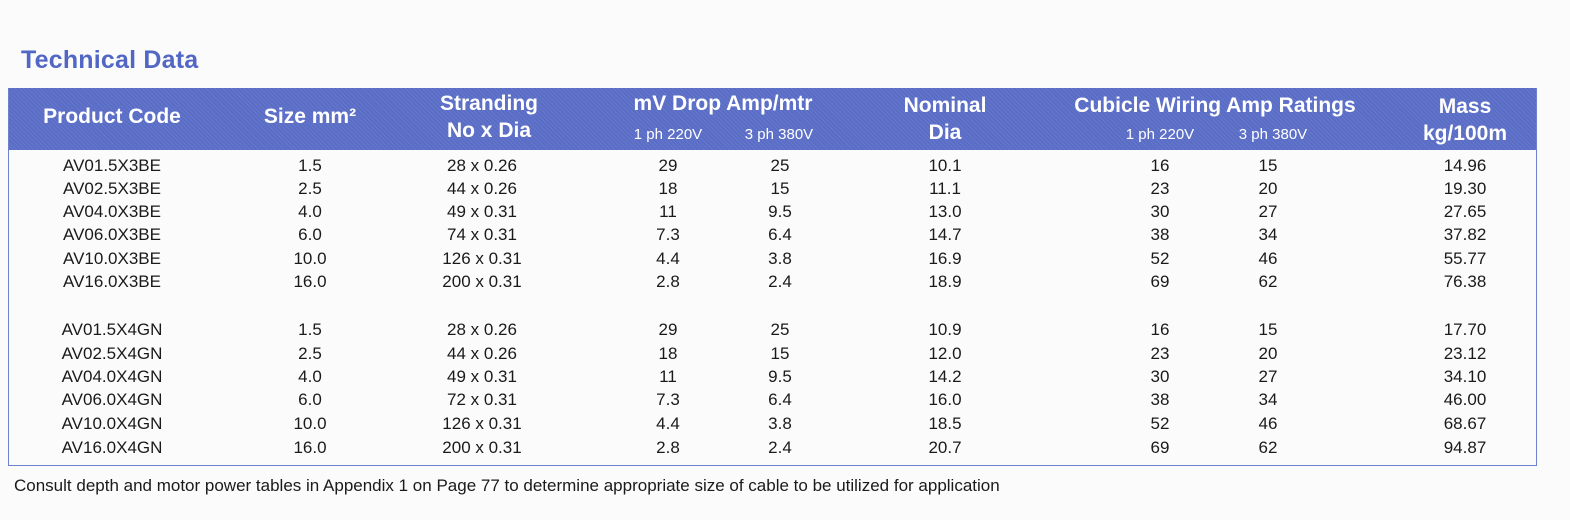  I want to click on header-nominal: Nominal, so click(945, 105).